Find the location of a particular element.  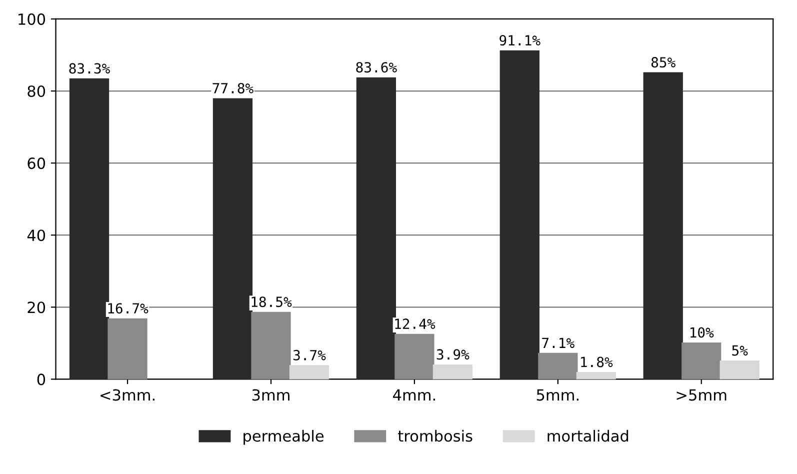

x-tick-label: <3mm. is located at coordinates (127, 395).